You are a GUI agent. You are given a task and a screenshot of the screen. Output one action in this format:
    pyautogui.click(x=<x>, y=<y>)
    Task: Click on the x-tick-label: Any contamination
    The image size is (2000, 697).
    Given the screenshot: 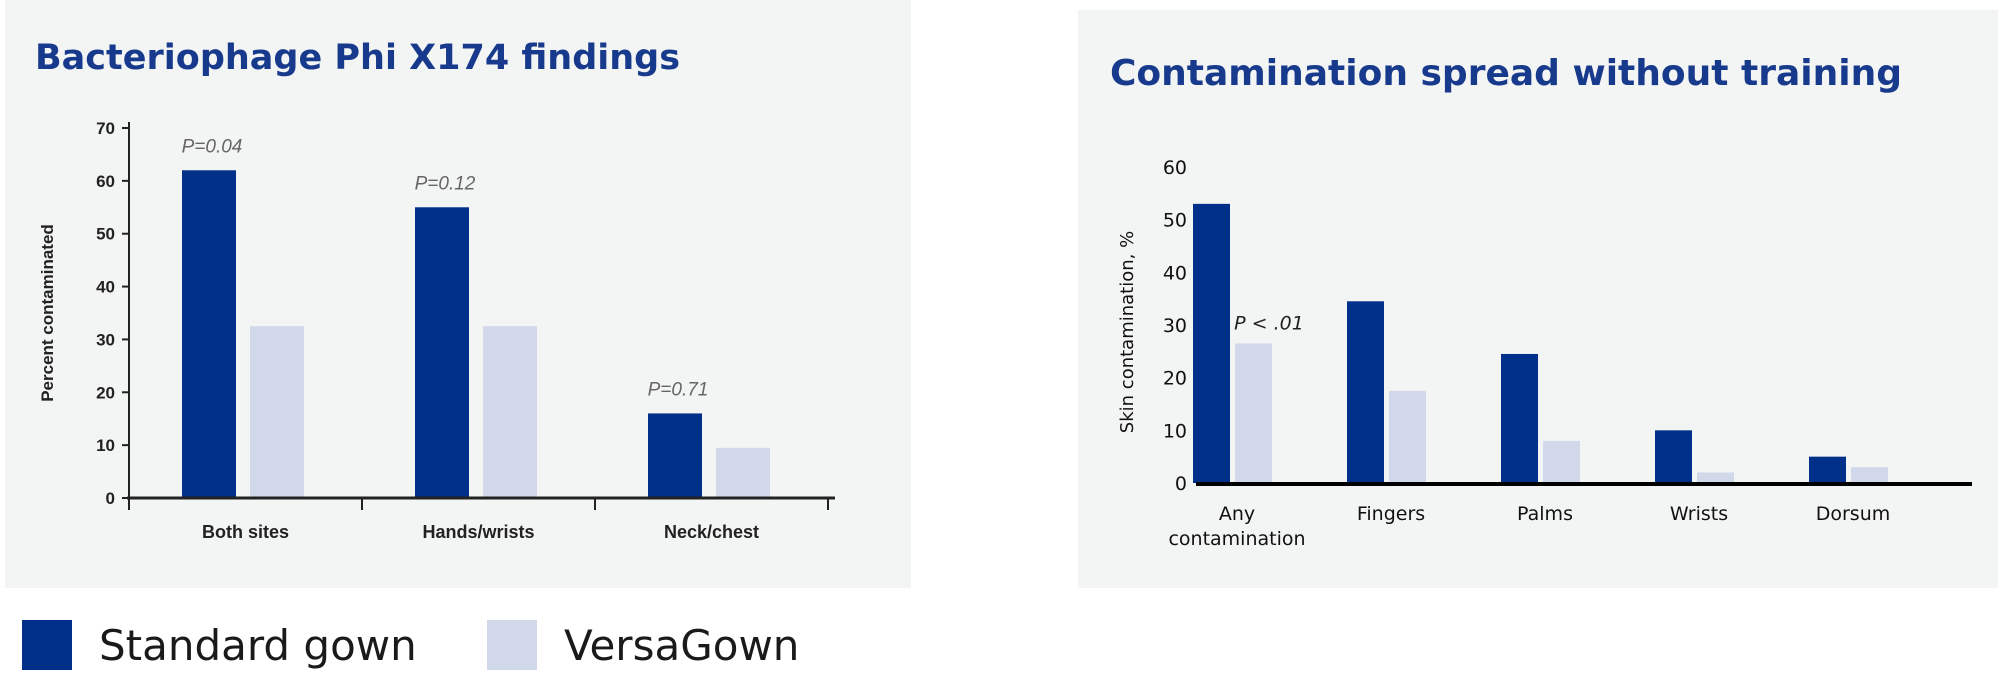 What is the action you would take?
    pyautogui.click(x=1236, y=526)
    